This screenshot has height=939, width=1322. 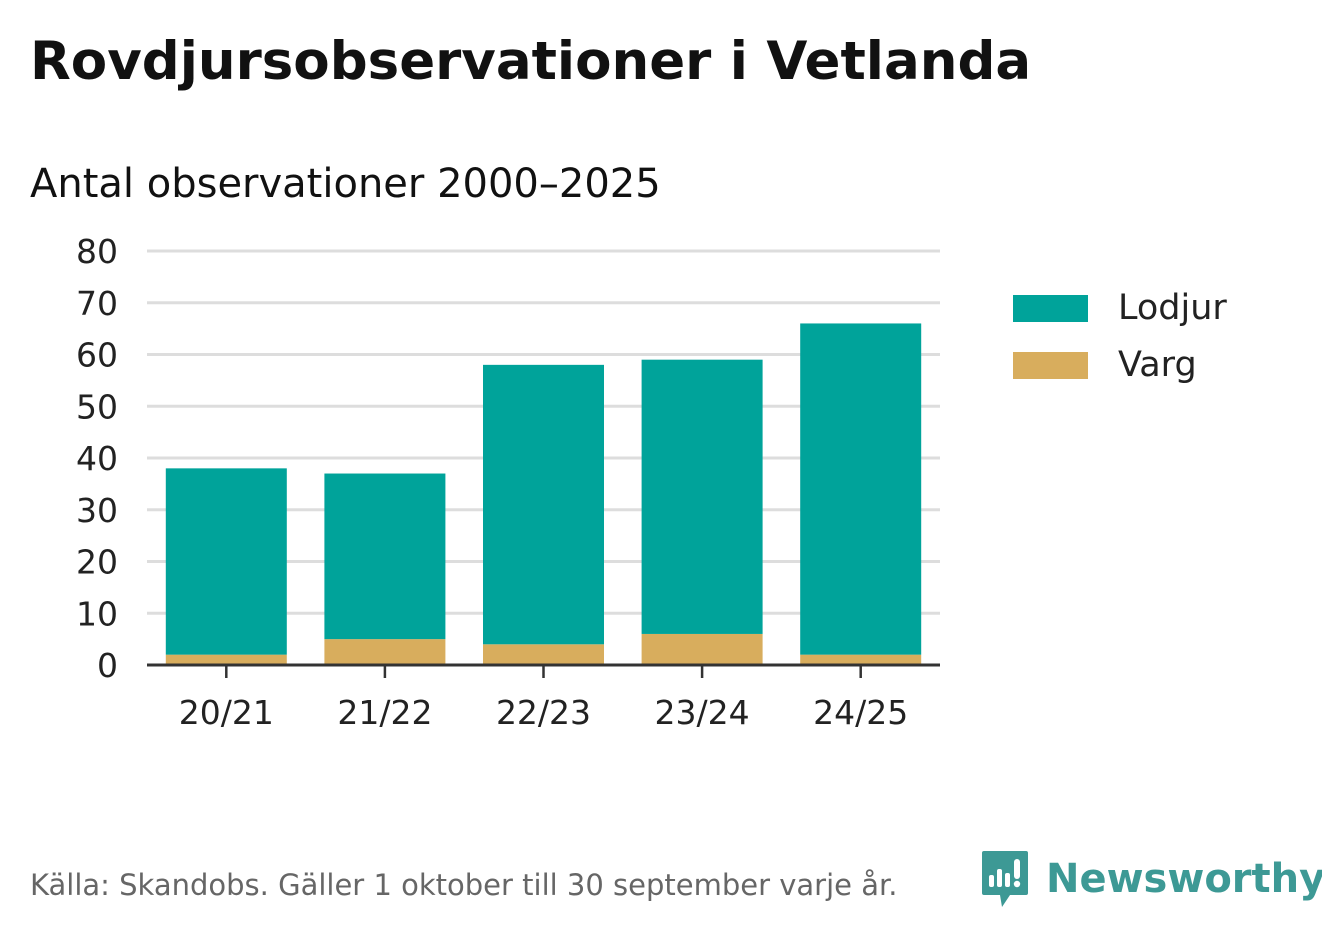 What do you see at coordinates (1050, 308) in the screenshot?
I see `legend-swatch-lodjur` at bounding box center [1050, 308].